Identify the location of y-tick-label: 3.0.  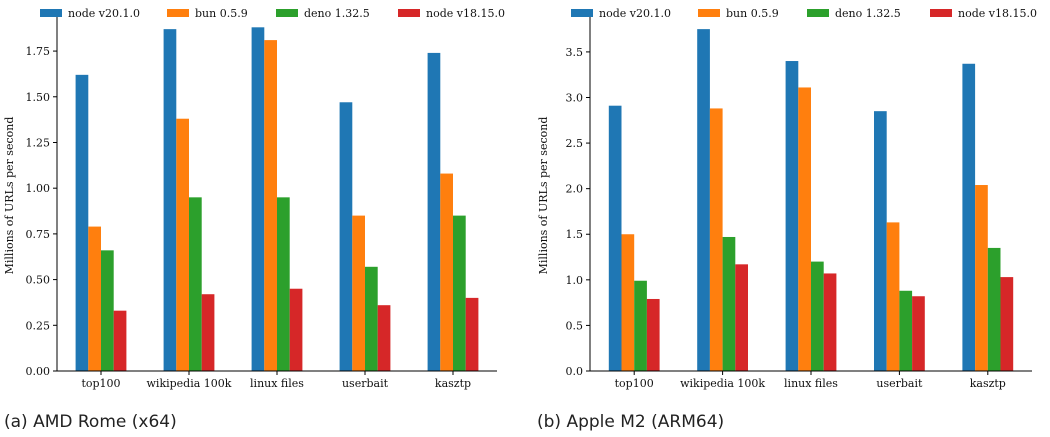
(575, 97).